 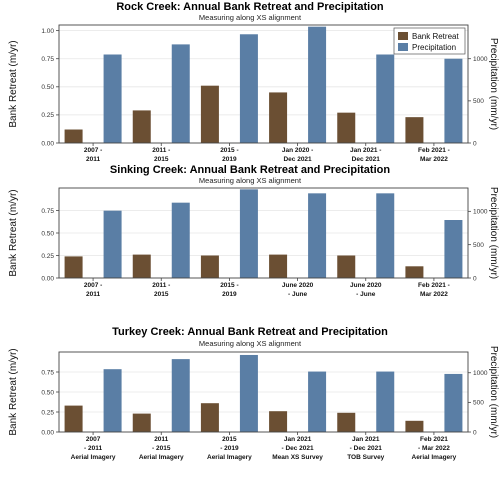 What do you see at coordinates (365, 457) in the screenshot?
I see `x-category-label: TOB Survey` at bounding box center [365, 457].